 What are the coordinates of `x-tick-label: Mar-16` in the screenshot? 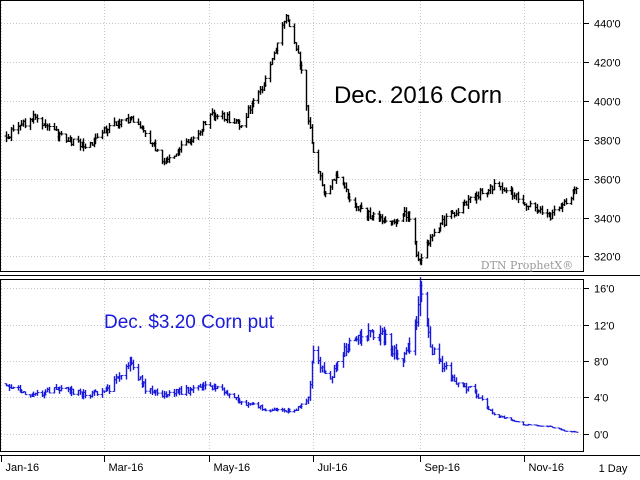 It's located at (126, 468).